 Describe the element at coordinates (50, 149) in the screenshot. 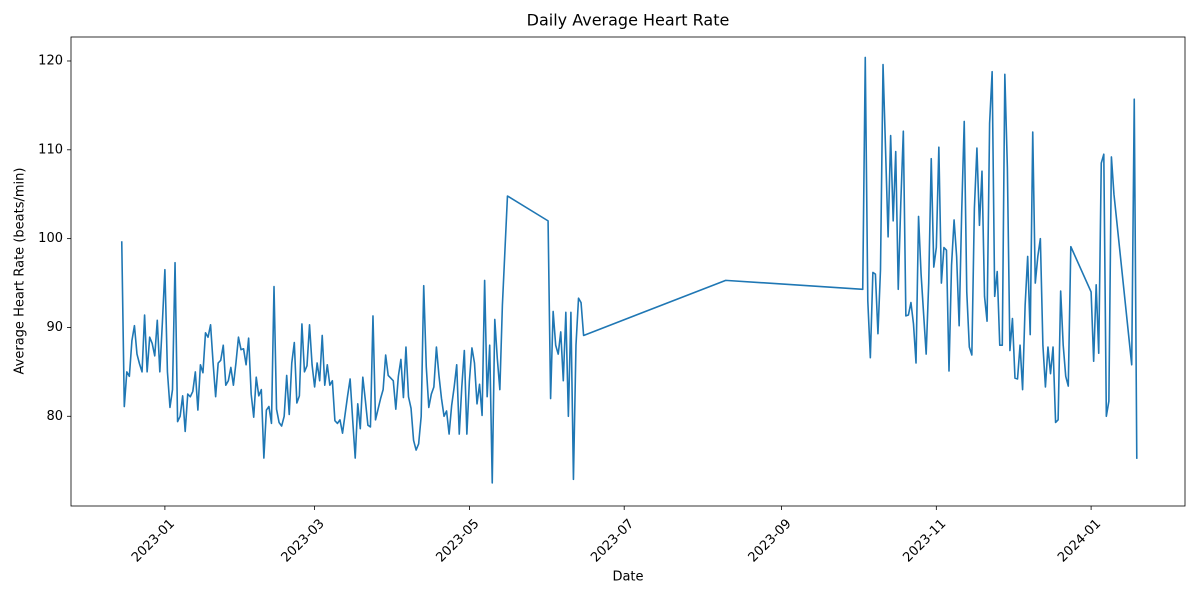

I see `y-tick-label: 110` at that location.